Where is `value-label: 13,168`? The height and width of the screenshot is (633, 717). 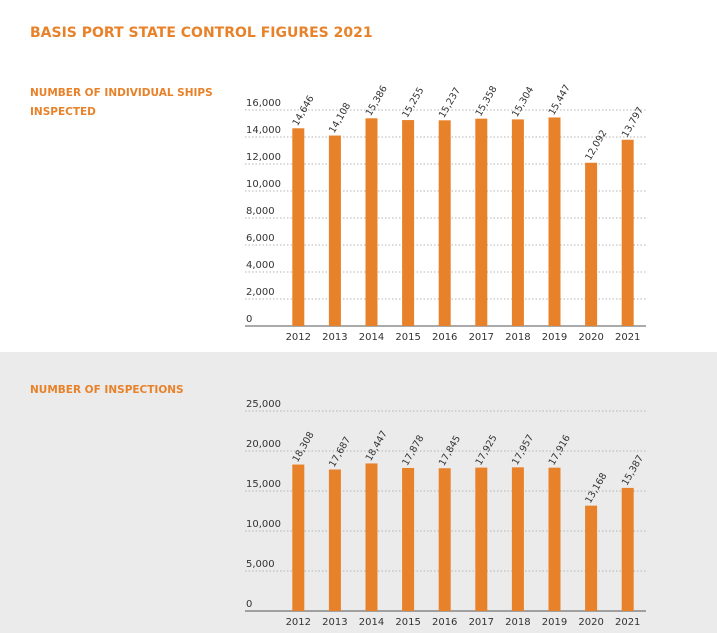
value-label: 13,168 is located at coordinates (596, 488).